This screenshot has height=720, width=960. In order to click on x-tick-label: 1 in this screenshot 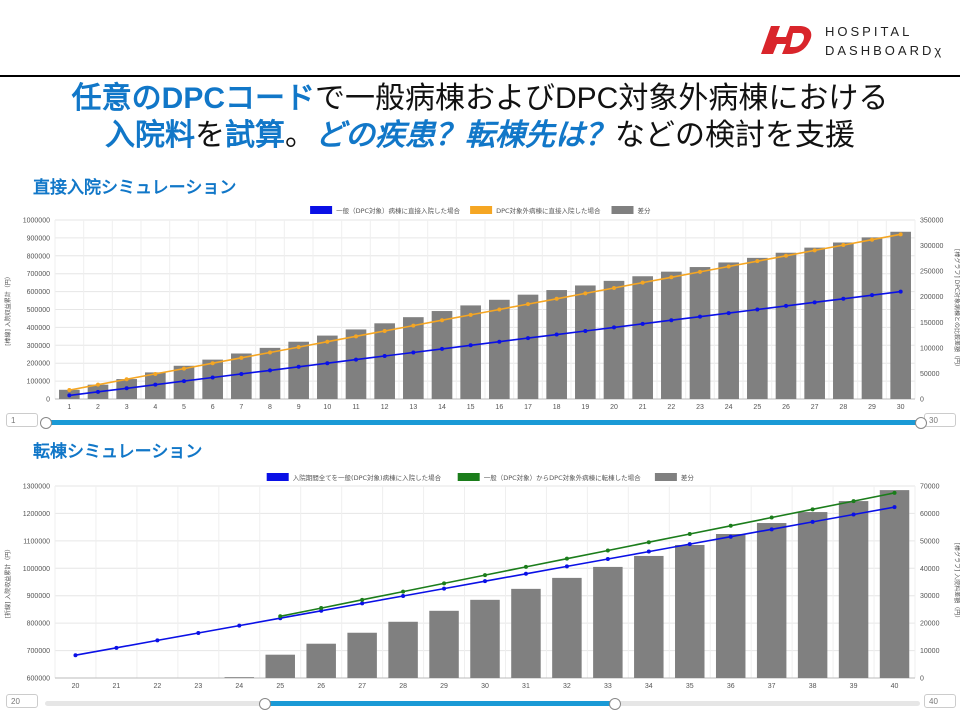, I will do `click(69, 407)`.